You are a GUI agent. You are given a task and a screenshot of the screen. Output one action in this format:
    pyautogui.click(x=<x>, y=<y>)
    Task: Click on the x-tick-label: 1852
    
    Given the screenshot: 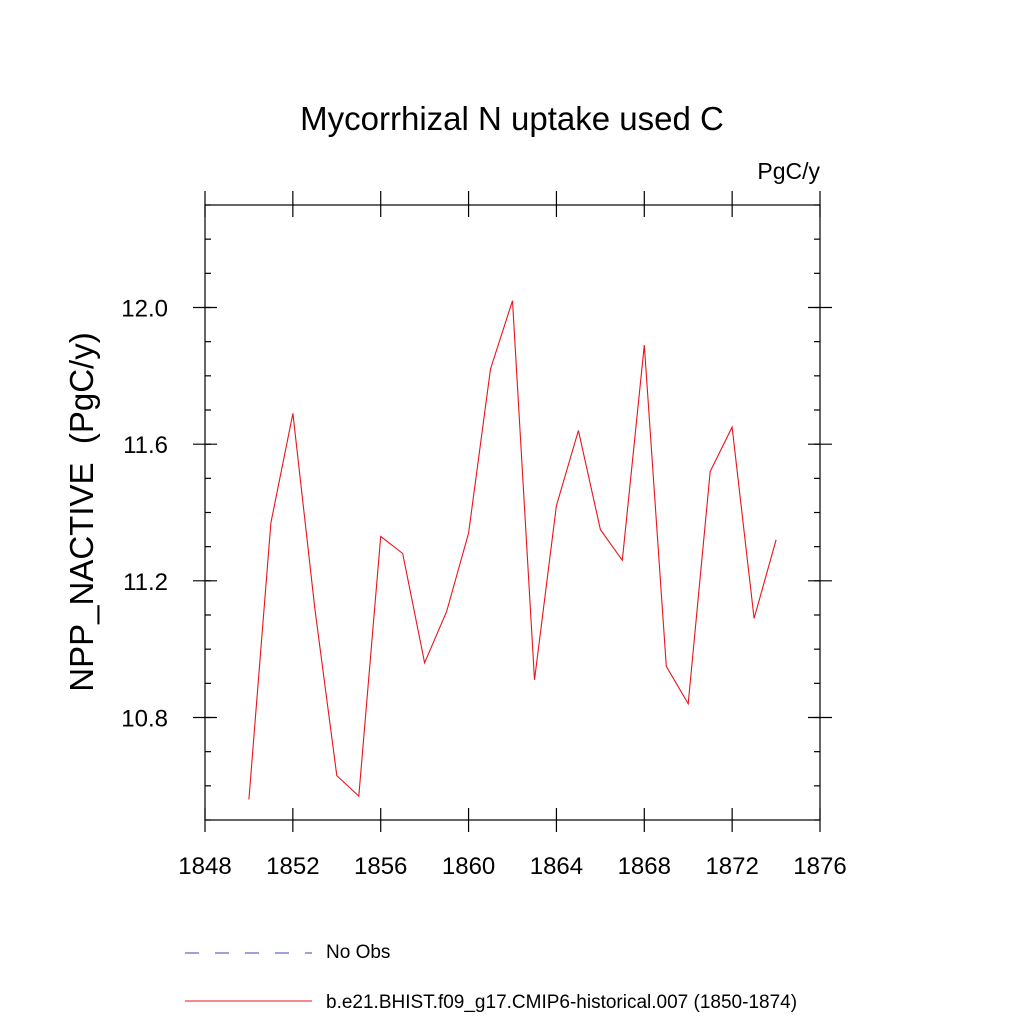 What is the action you would take?
    pyautogui.click(x=292, y=866)
    